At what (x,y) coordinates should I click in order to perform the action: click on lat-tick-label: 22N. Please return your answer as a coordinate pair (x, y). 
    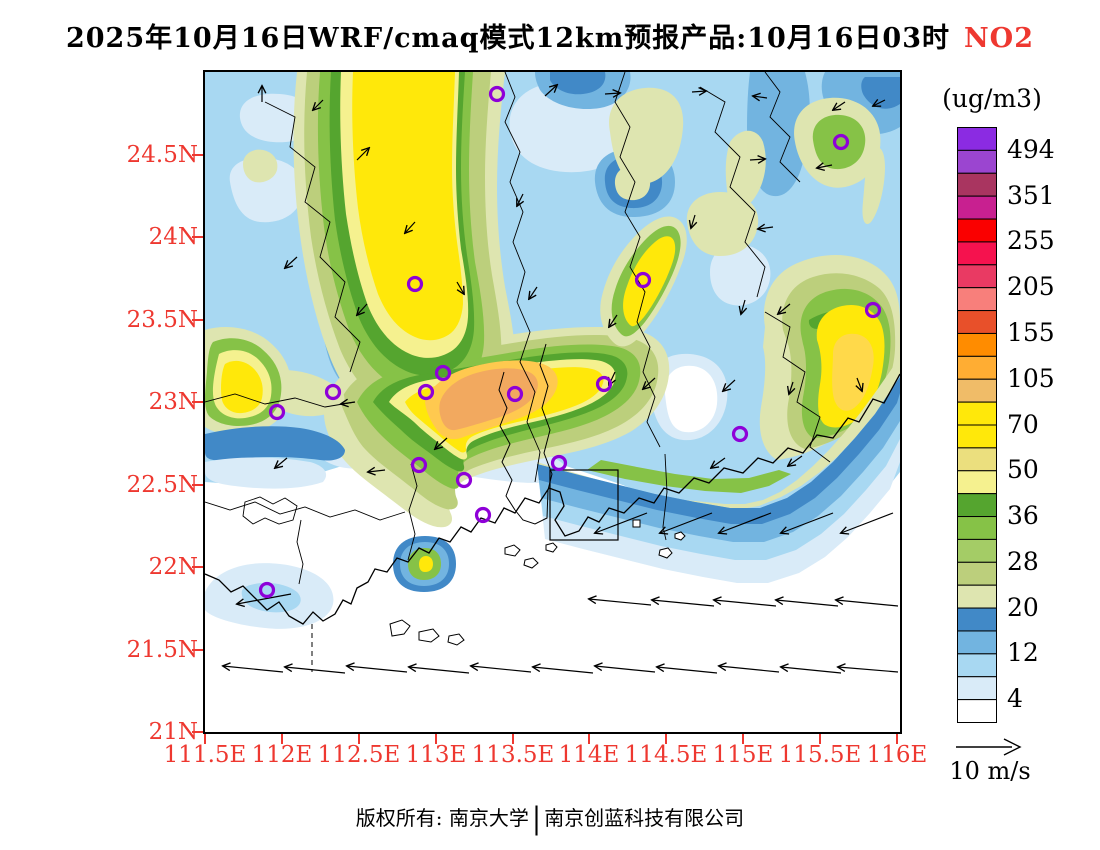
    Looking at the image, I should click on (173, 567).